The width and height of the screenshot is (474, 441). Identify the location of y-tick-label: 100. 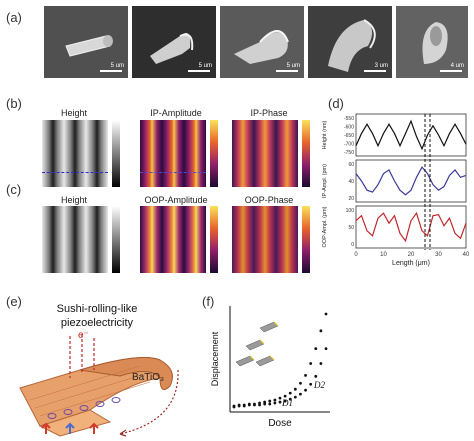
(350, 211).